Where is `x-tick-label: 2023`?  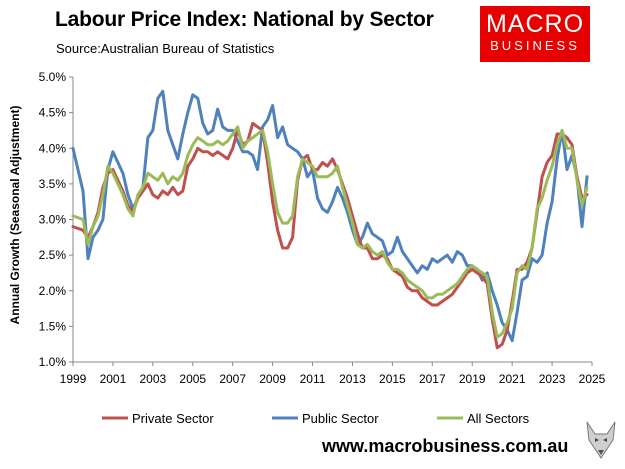 x-tick-label: 2023 is located at coordinates (552, 379).